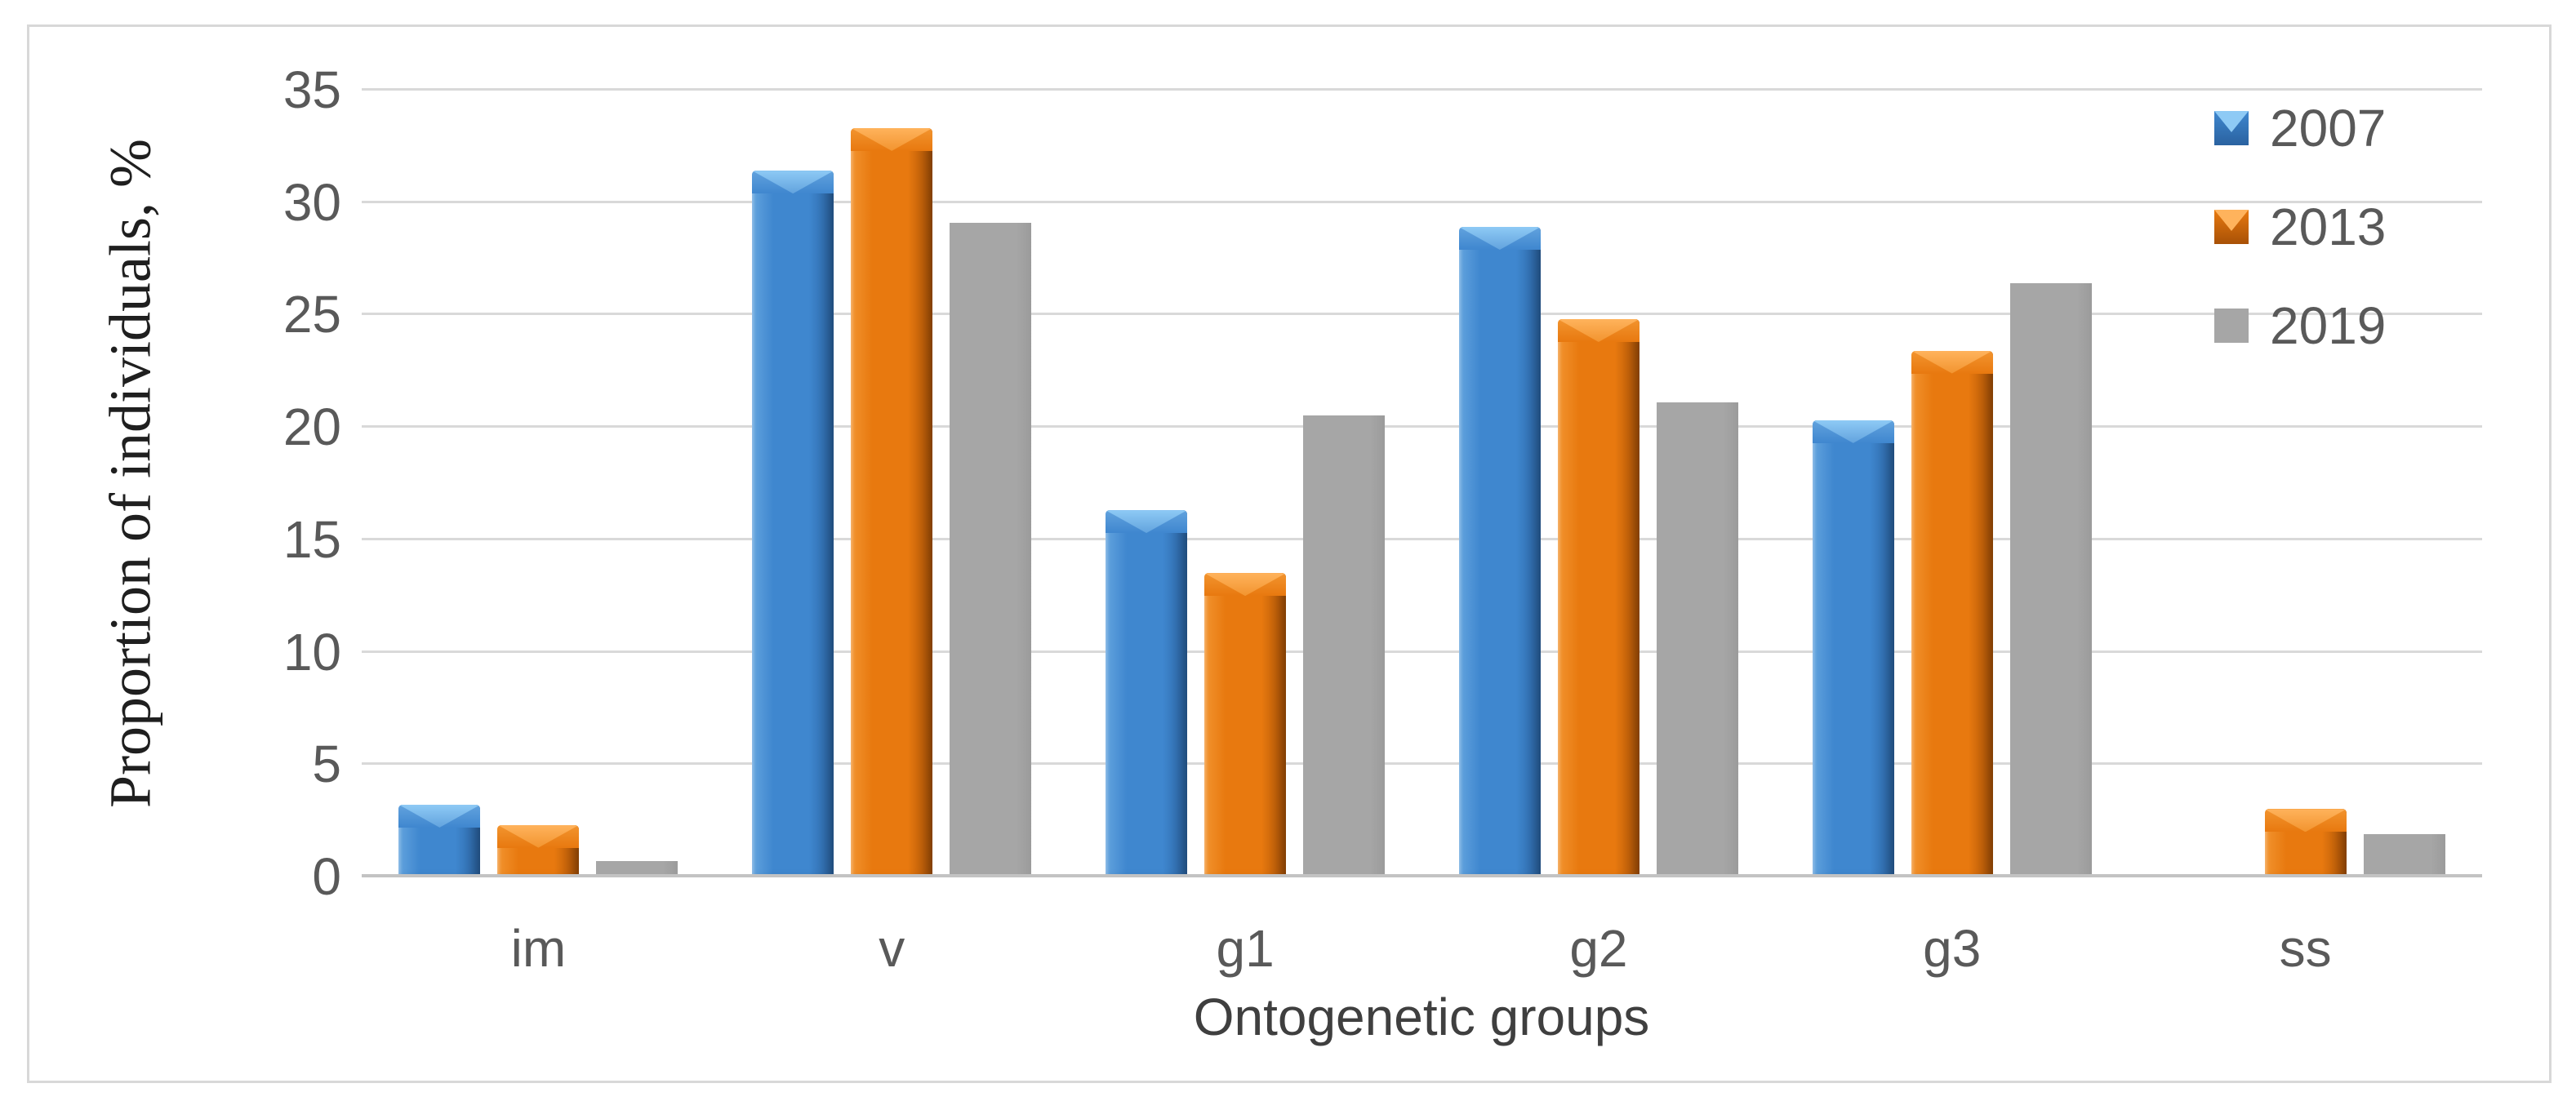 The height and width of the screenshot is (1110, 2576). What do you see at coordinates (793, 524) in the screenshot?
I see `bar-v-2007` at bounding box center [793, 524].